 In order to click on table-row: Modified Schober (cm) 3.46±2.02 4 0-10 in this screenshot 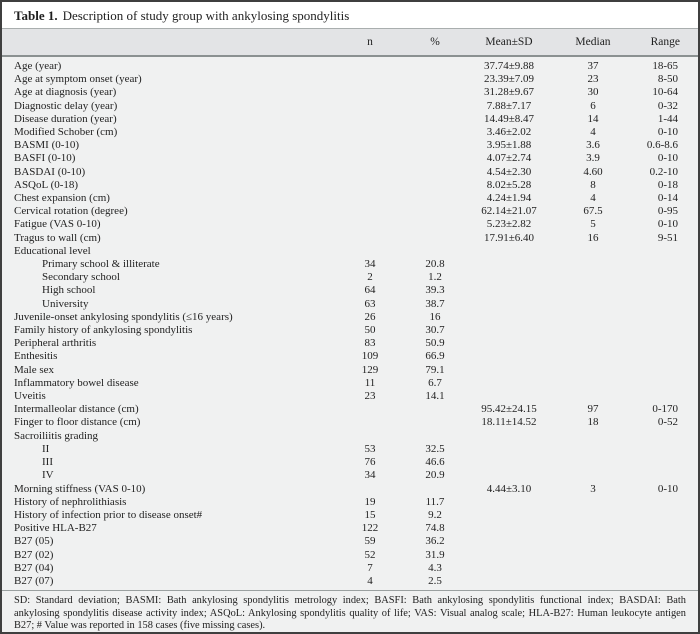, I will do `click(350, 132)`.